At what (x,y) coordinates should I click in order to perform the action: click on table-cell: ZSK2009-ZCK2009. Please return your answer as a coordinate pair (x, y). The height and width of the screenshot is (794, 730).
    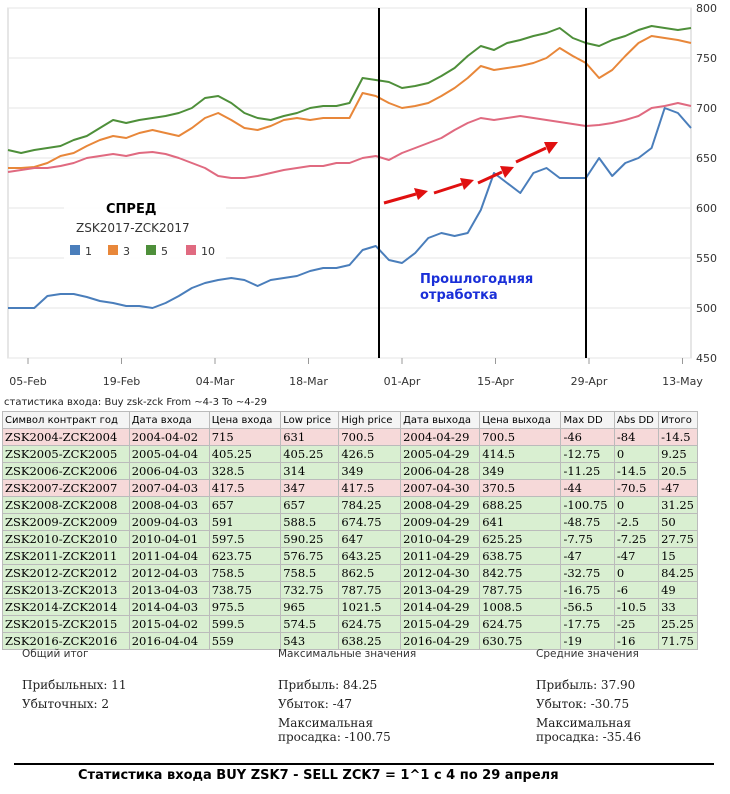
    Looking at the image, I should click on (66, 522).